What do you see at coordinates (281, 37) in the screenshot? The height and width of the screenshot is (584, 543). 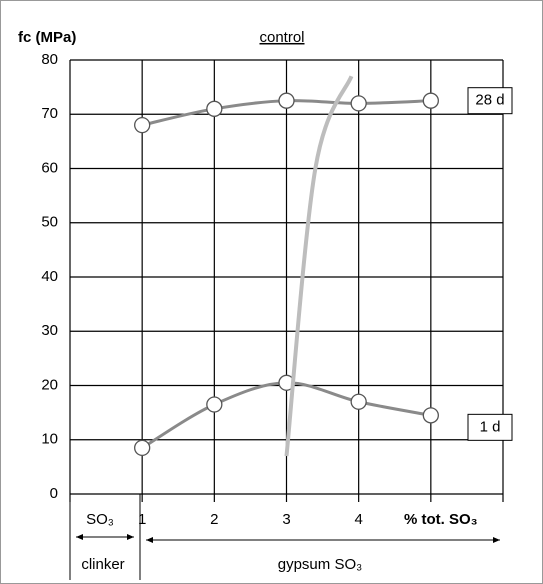 I see `legend-label: control` at bounding box center [281, 37].